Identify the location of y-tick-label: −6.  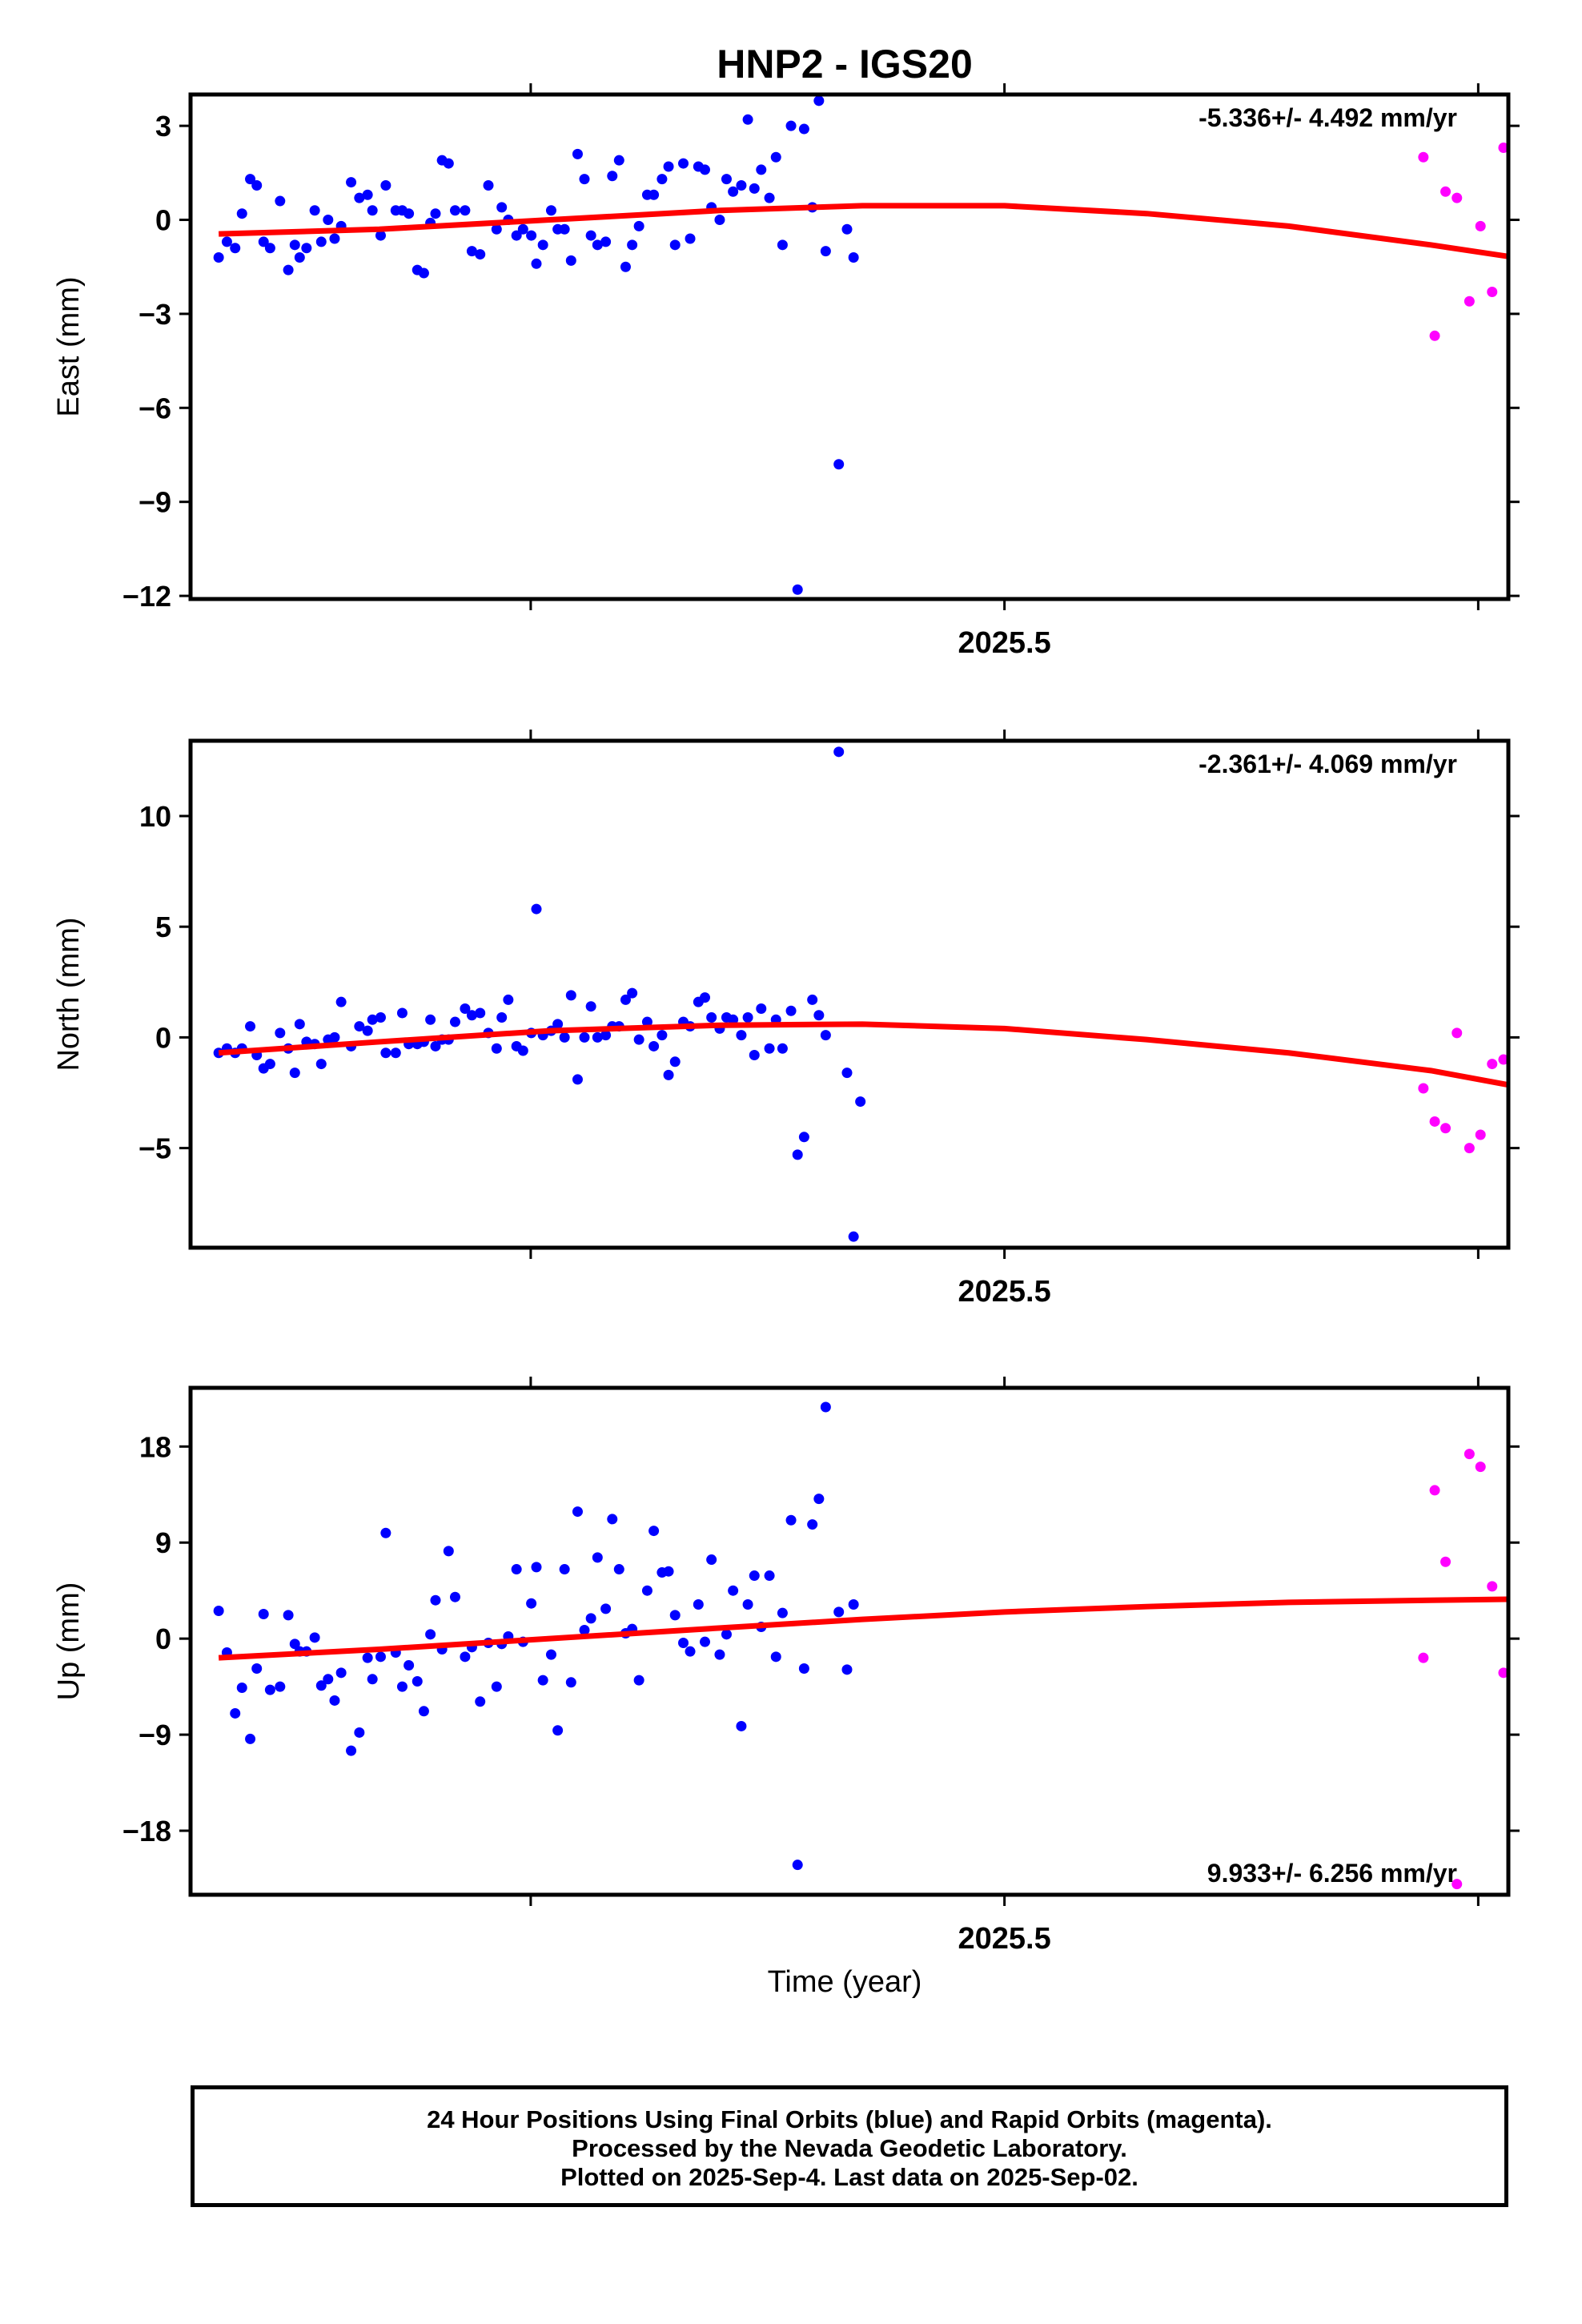
(155, 408).